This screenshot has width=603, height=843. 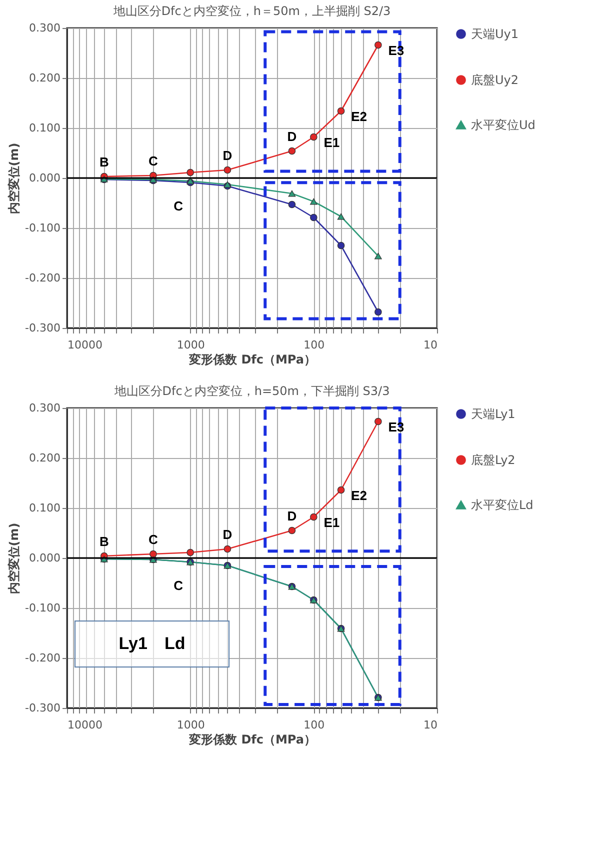 What do you see at coordinates (251, 11) in the screenshot?
I see `chart-title: 地山区分Dfcと内空変位，h＝50m，上半掘削 S2/3` at bounding box center [251, 11].